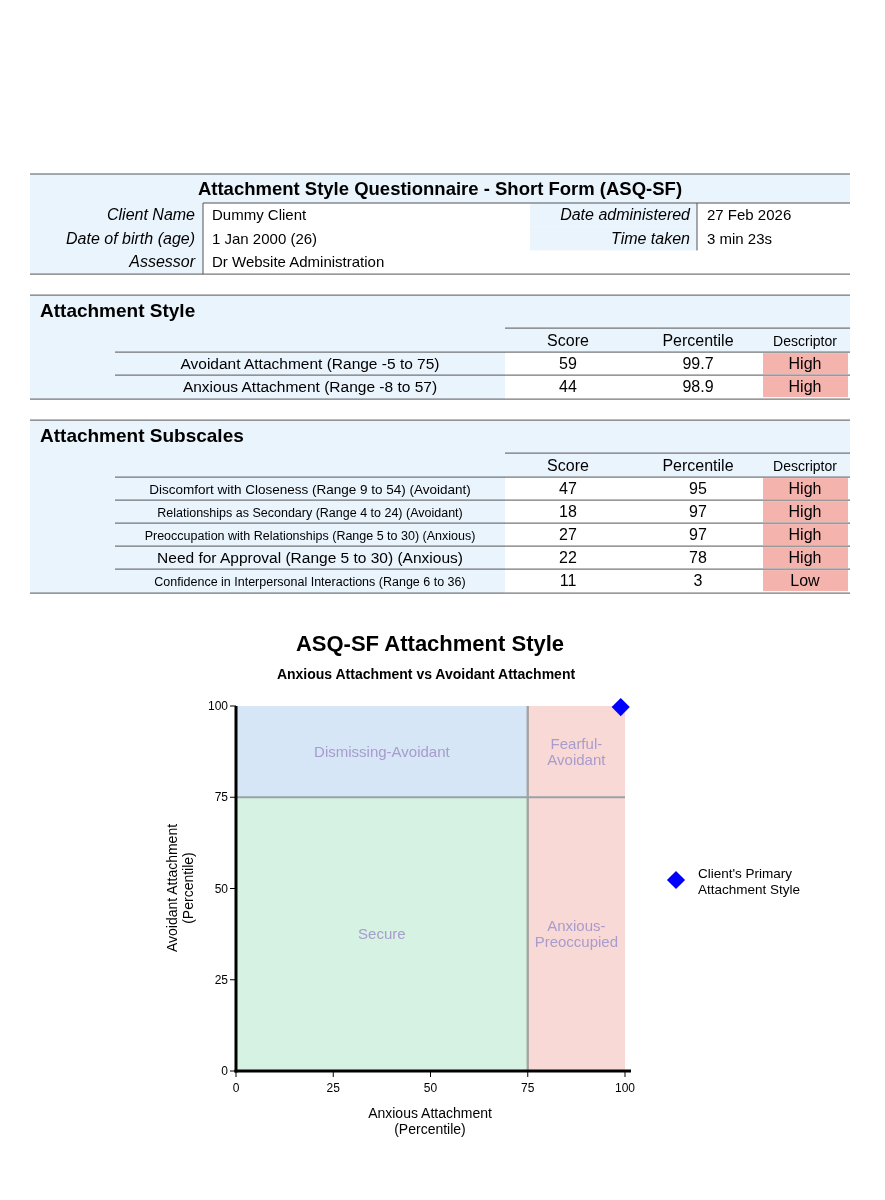  What do you see at coordinates (225, 1071) in the screenshot?
I see `y-tick-label: 0` at bounding box center [225, 1071].